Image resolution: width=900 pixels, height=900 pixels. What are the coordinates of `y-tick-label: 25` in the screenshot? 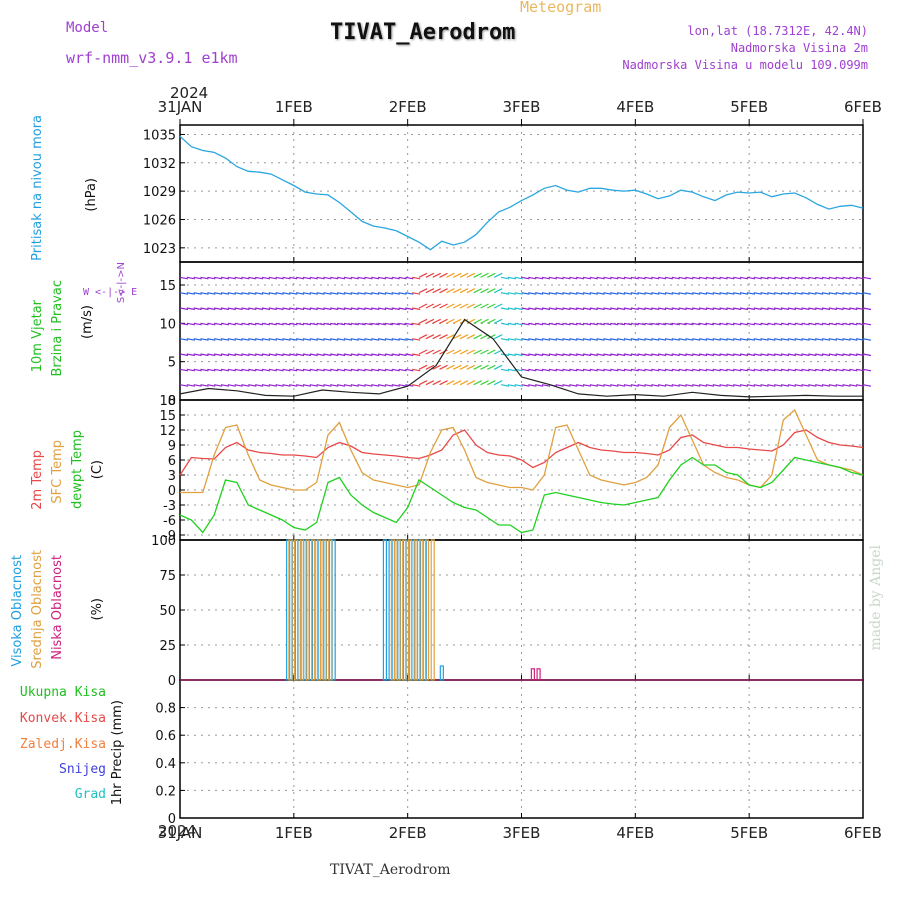 It's located at (167, 646).